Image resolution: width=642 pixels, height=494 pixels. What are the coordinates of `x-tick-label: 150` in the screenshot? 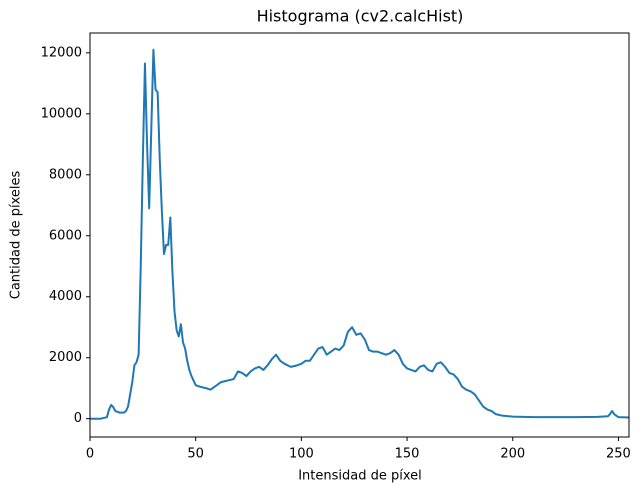 It's located at (407, 454).